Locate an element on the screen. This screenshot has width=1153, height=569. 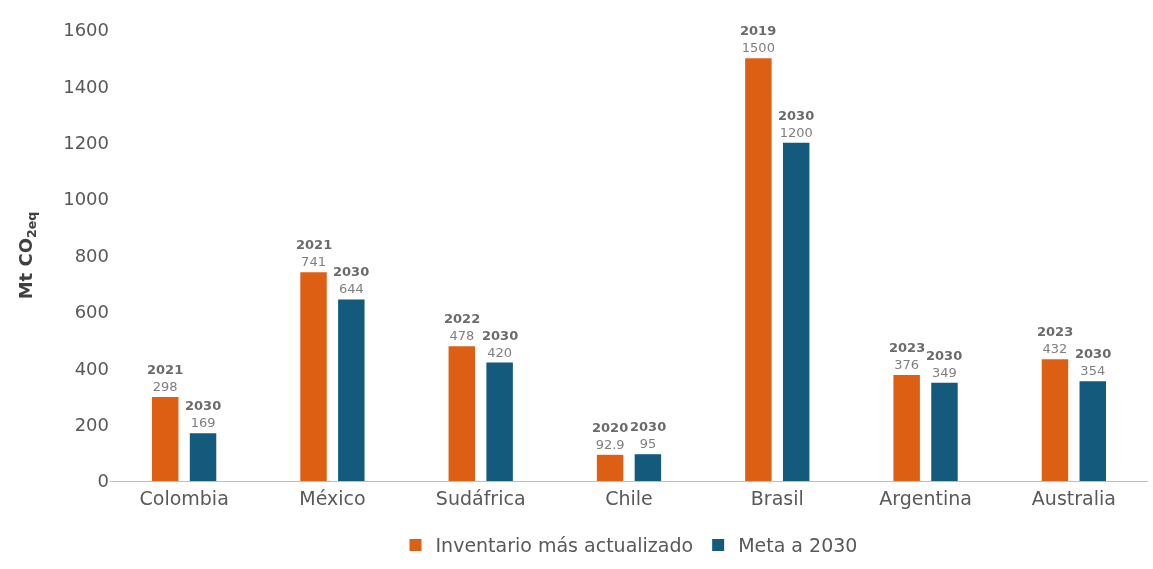
data-label: 376 is located at coordinates (907, 365).